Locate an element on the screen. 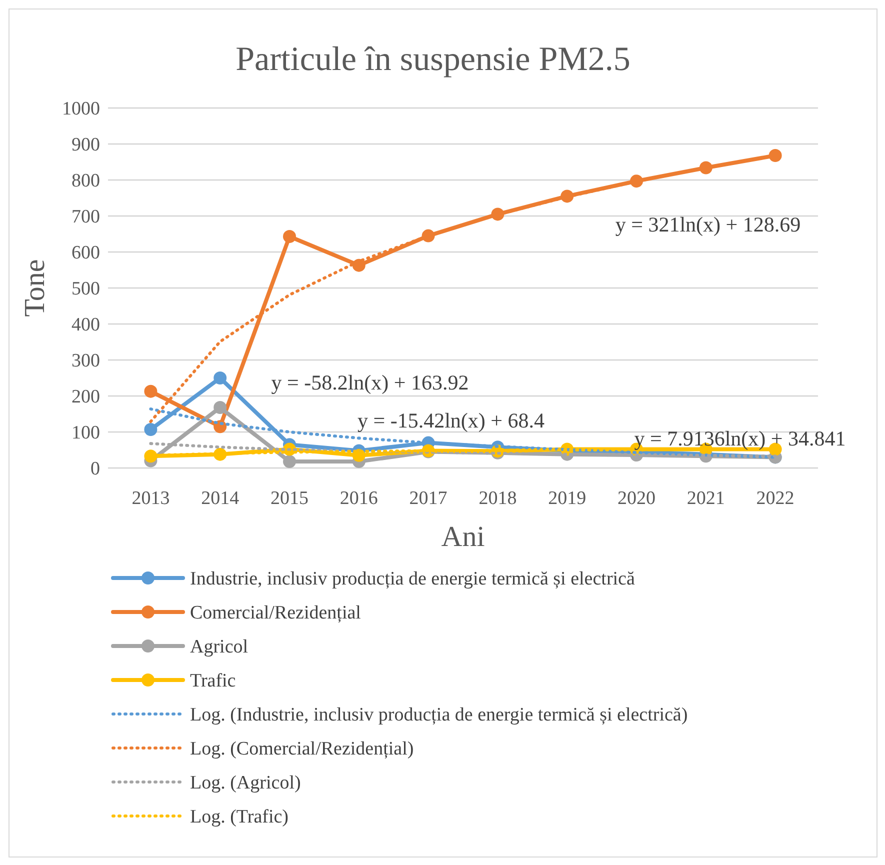 The image size is (885, 865). annotation: y = -15.42ln(x) + 68.4 is located at coordinates (451, 420).